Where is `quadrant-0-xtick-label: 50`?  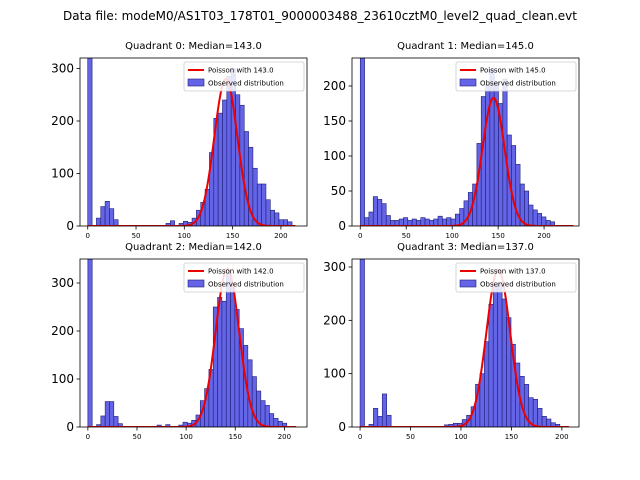
quadrant-0-xtick-label: 50 is located at coordinates (136, 236).